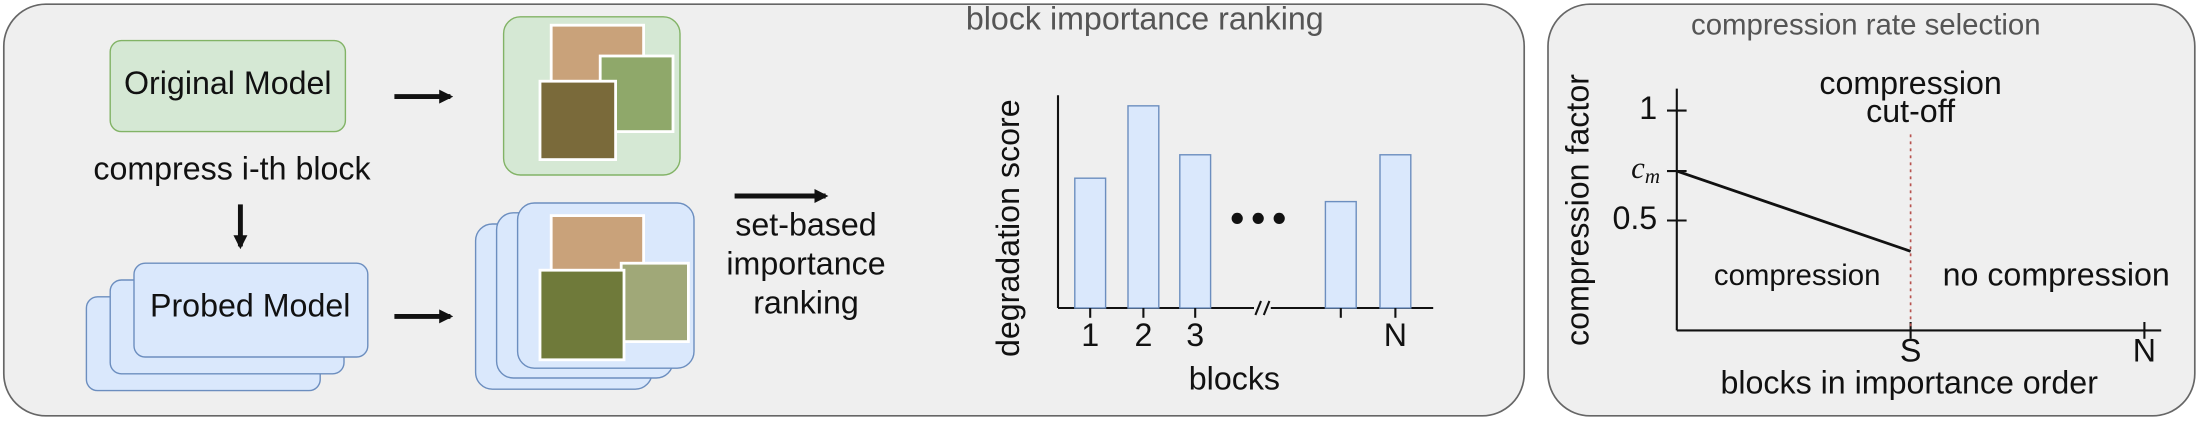 Image resolution: width=2200 pixels, height=441 pixels. I want to click on compress-step-label: compress i-th block, so click(232, 168).